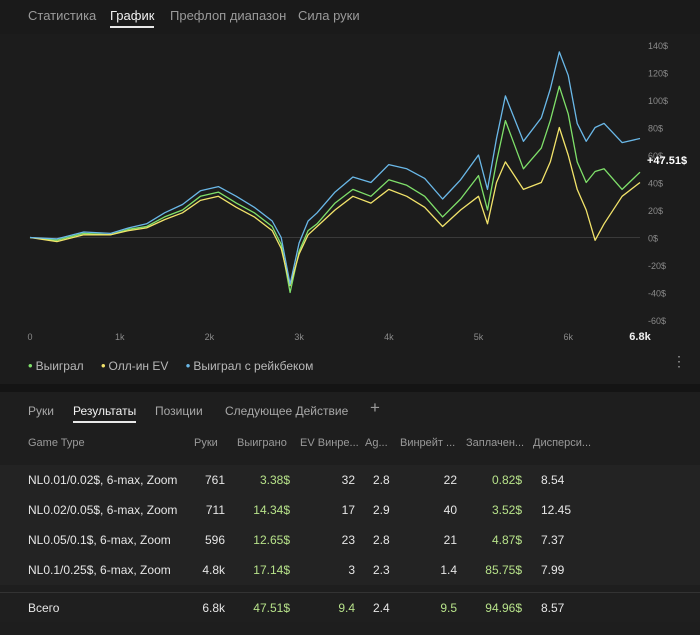 The height and width of the screenshot is (635, 700). What do you see at coordinates (658, 46) in the screenshot?
I see `y-tick-label: 140$` at bounding box center [658, 46].